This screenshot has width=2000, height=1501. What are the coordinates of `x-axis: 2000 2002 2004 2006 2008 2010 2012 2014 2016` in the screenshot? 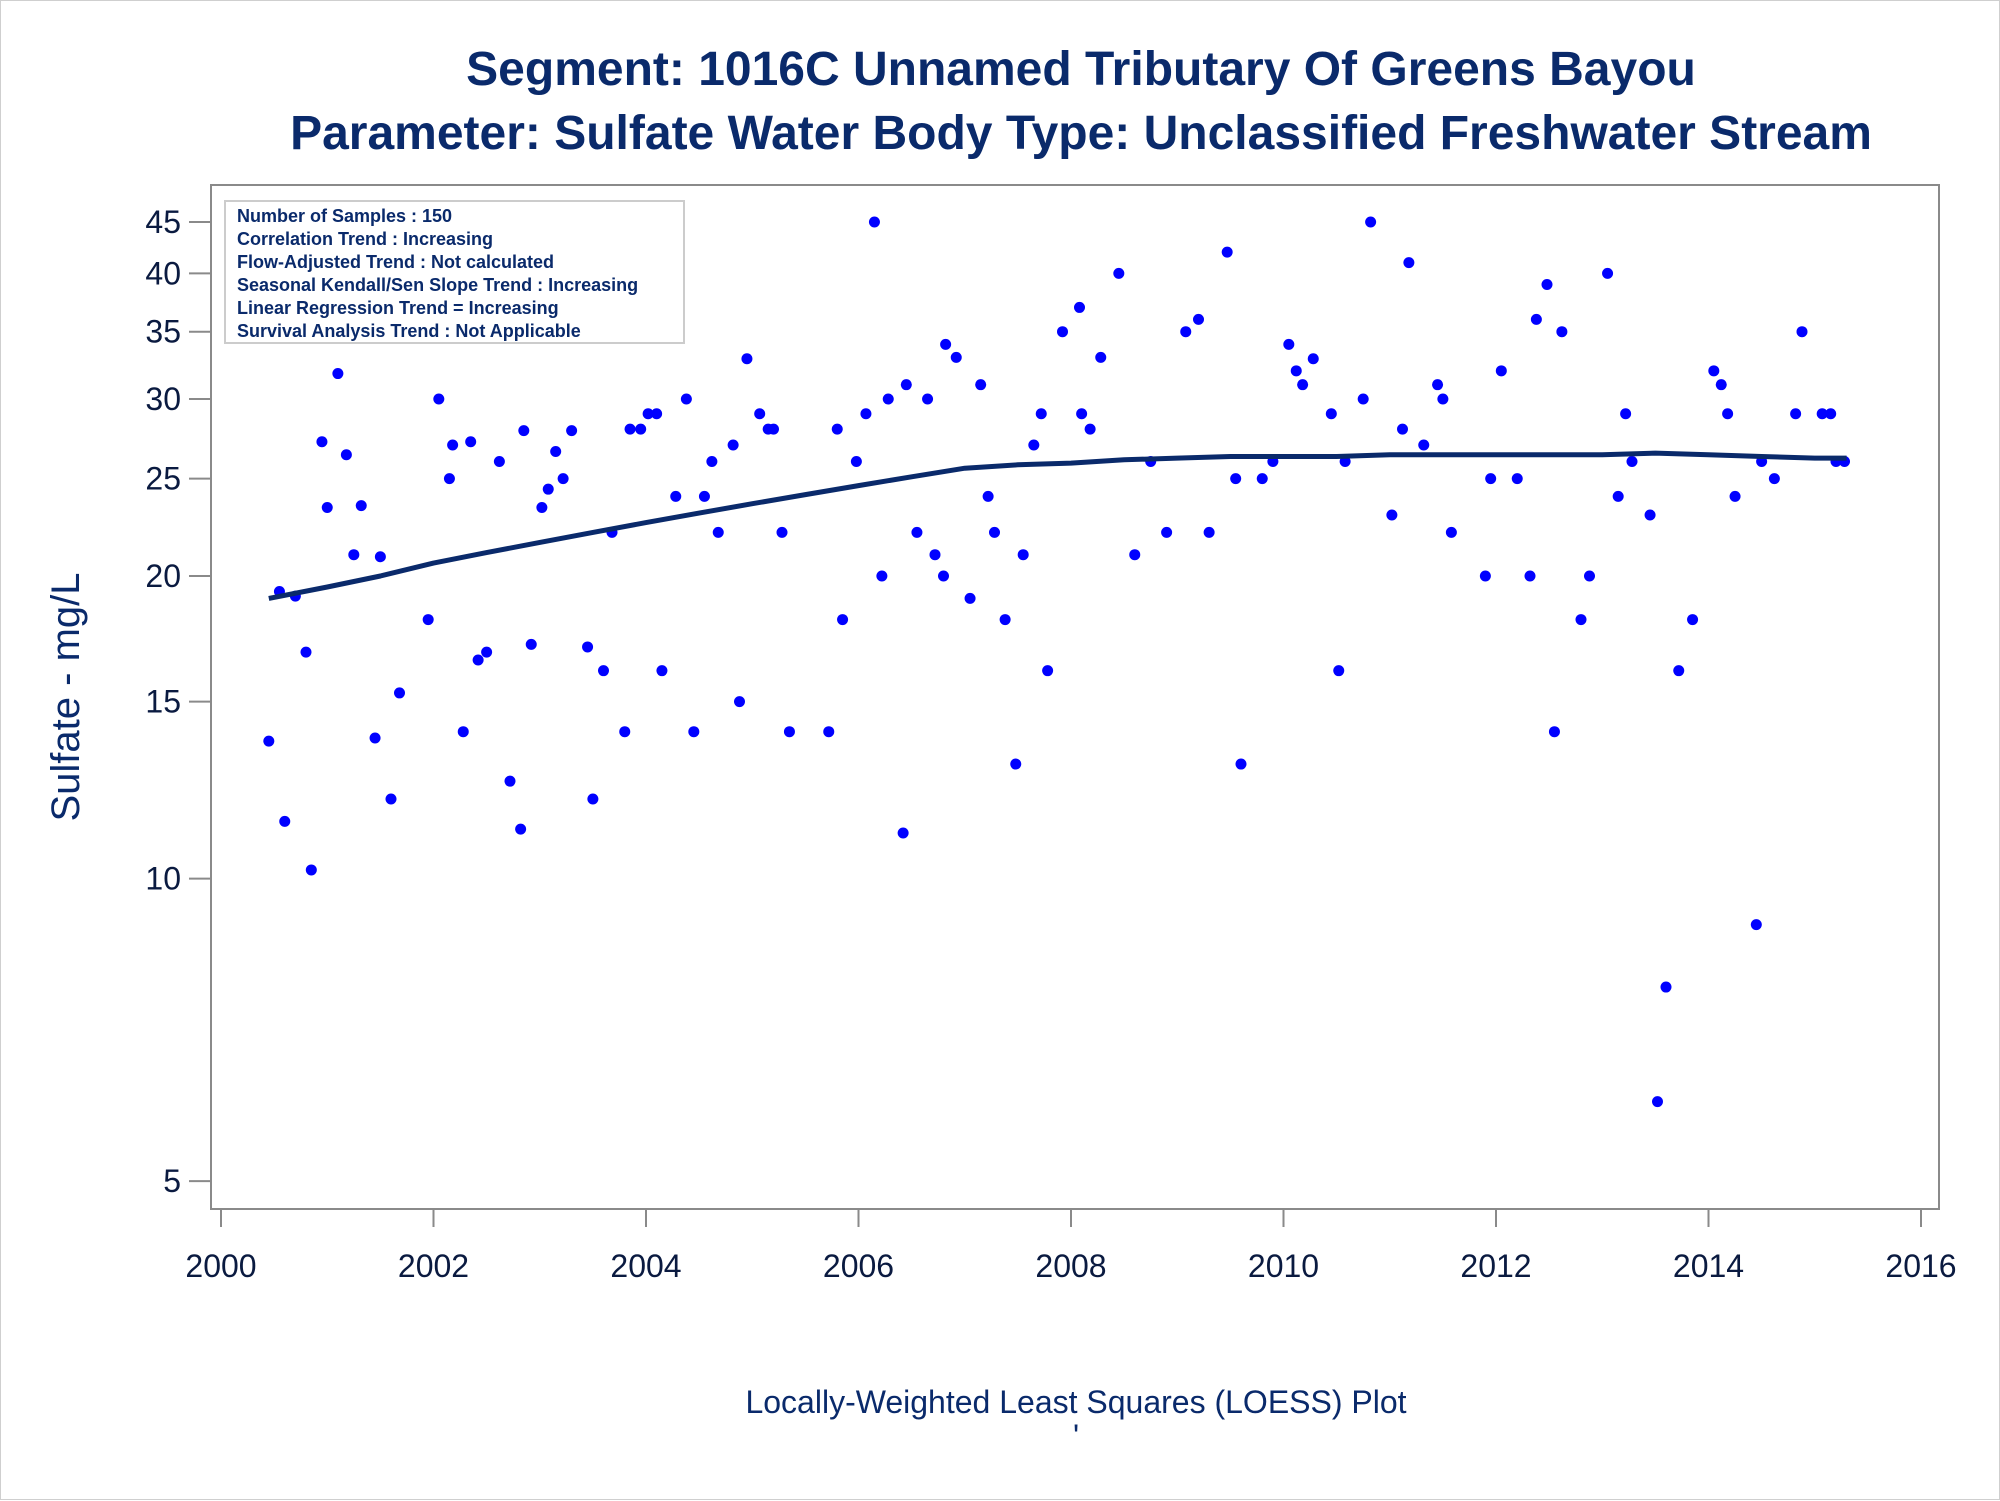 It's located at (1071, 1246).